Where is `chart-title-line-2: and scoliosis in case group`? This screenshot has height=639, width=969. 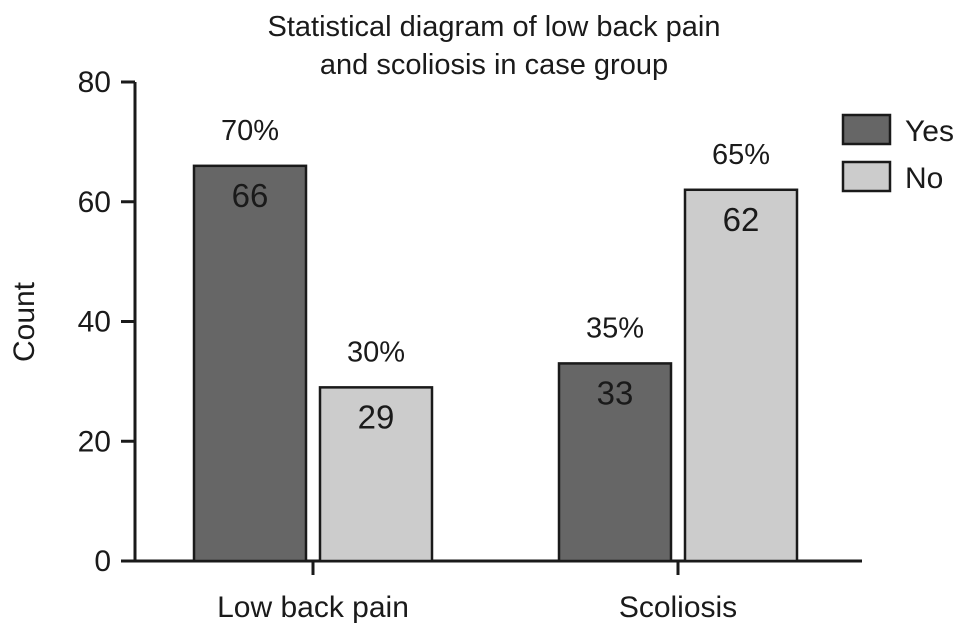 chart-title-line-2: and scoliosis in case group is located at coordinates (494, 65).